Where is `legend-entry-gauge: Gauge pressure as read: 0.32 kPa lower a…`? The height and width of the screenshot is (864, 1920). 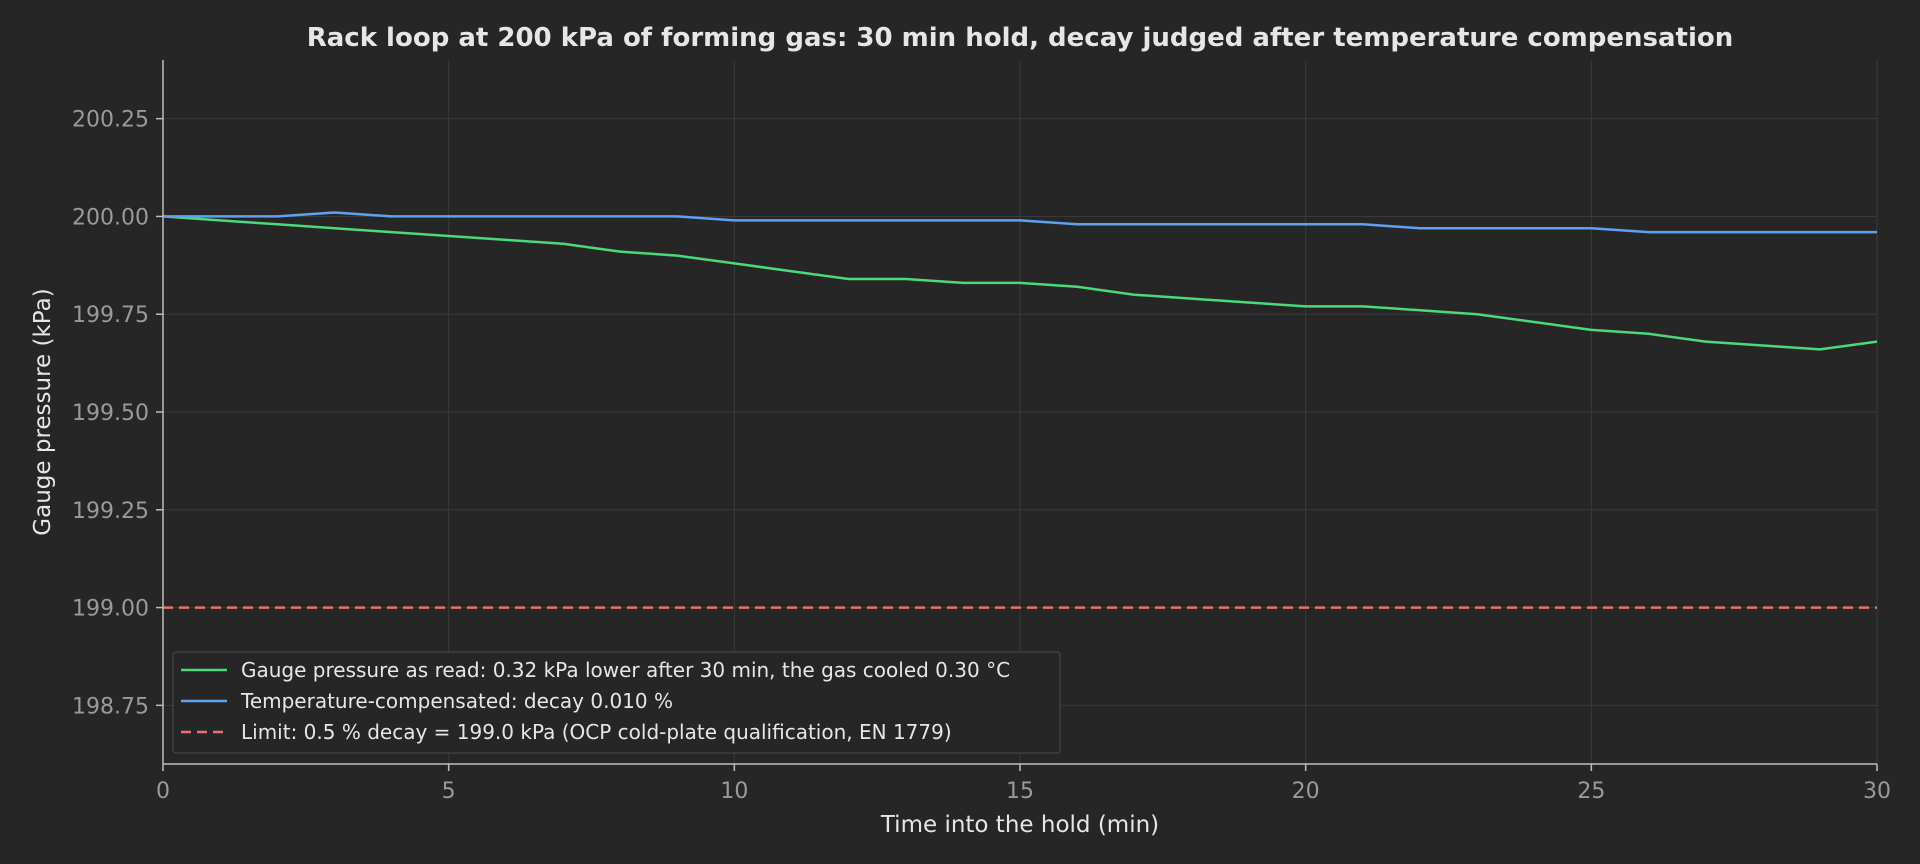 legend-entry-gauge: Gauge pressure as read: 0.32 kPa lower a… is located at coordinates (625, 670).